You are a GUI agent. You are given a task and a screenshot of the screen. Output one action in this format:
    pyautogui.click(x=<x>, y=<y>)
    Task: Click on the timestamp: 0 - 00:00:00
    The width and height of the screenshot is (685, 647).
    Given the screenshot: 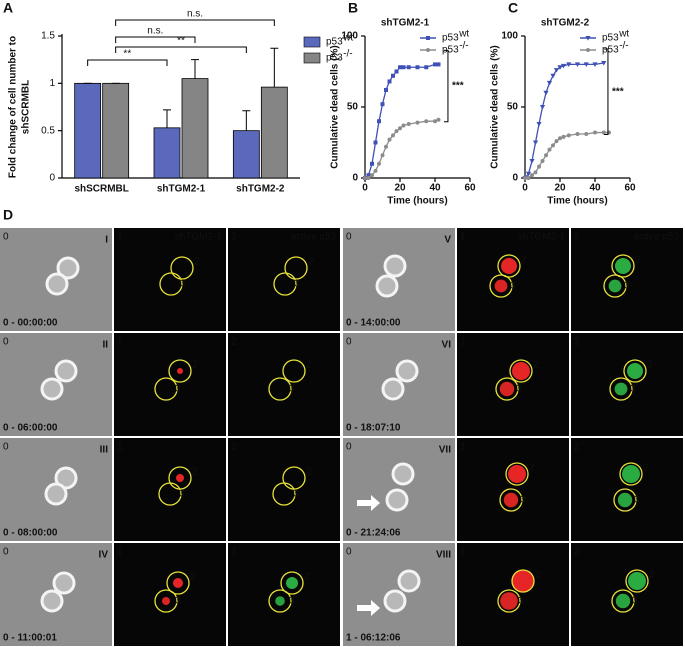 What is the action you would take?
    pyautogui.click(x=30, y=323)
    